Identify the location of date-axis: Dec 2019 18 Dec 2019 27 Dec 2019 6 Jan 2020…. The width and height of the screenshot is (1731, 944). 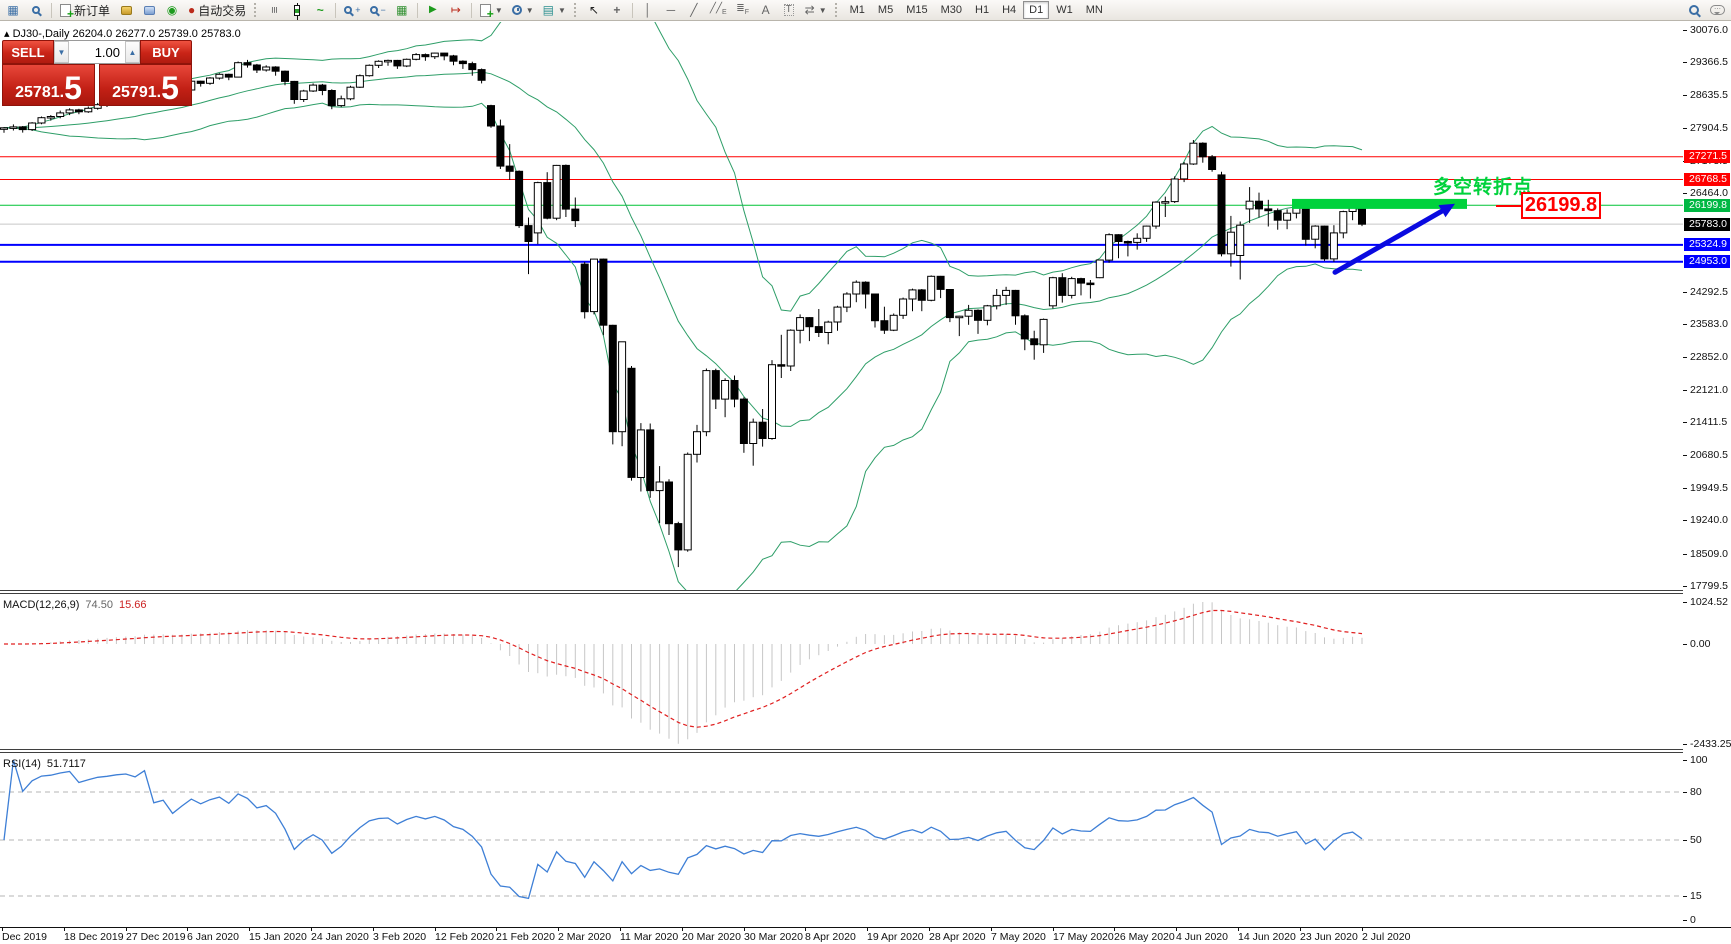
(865, 935).